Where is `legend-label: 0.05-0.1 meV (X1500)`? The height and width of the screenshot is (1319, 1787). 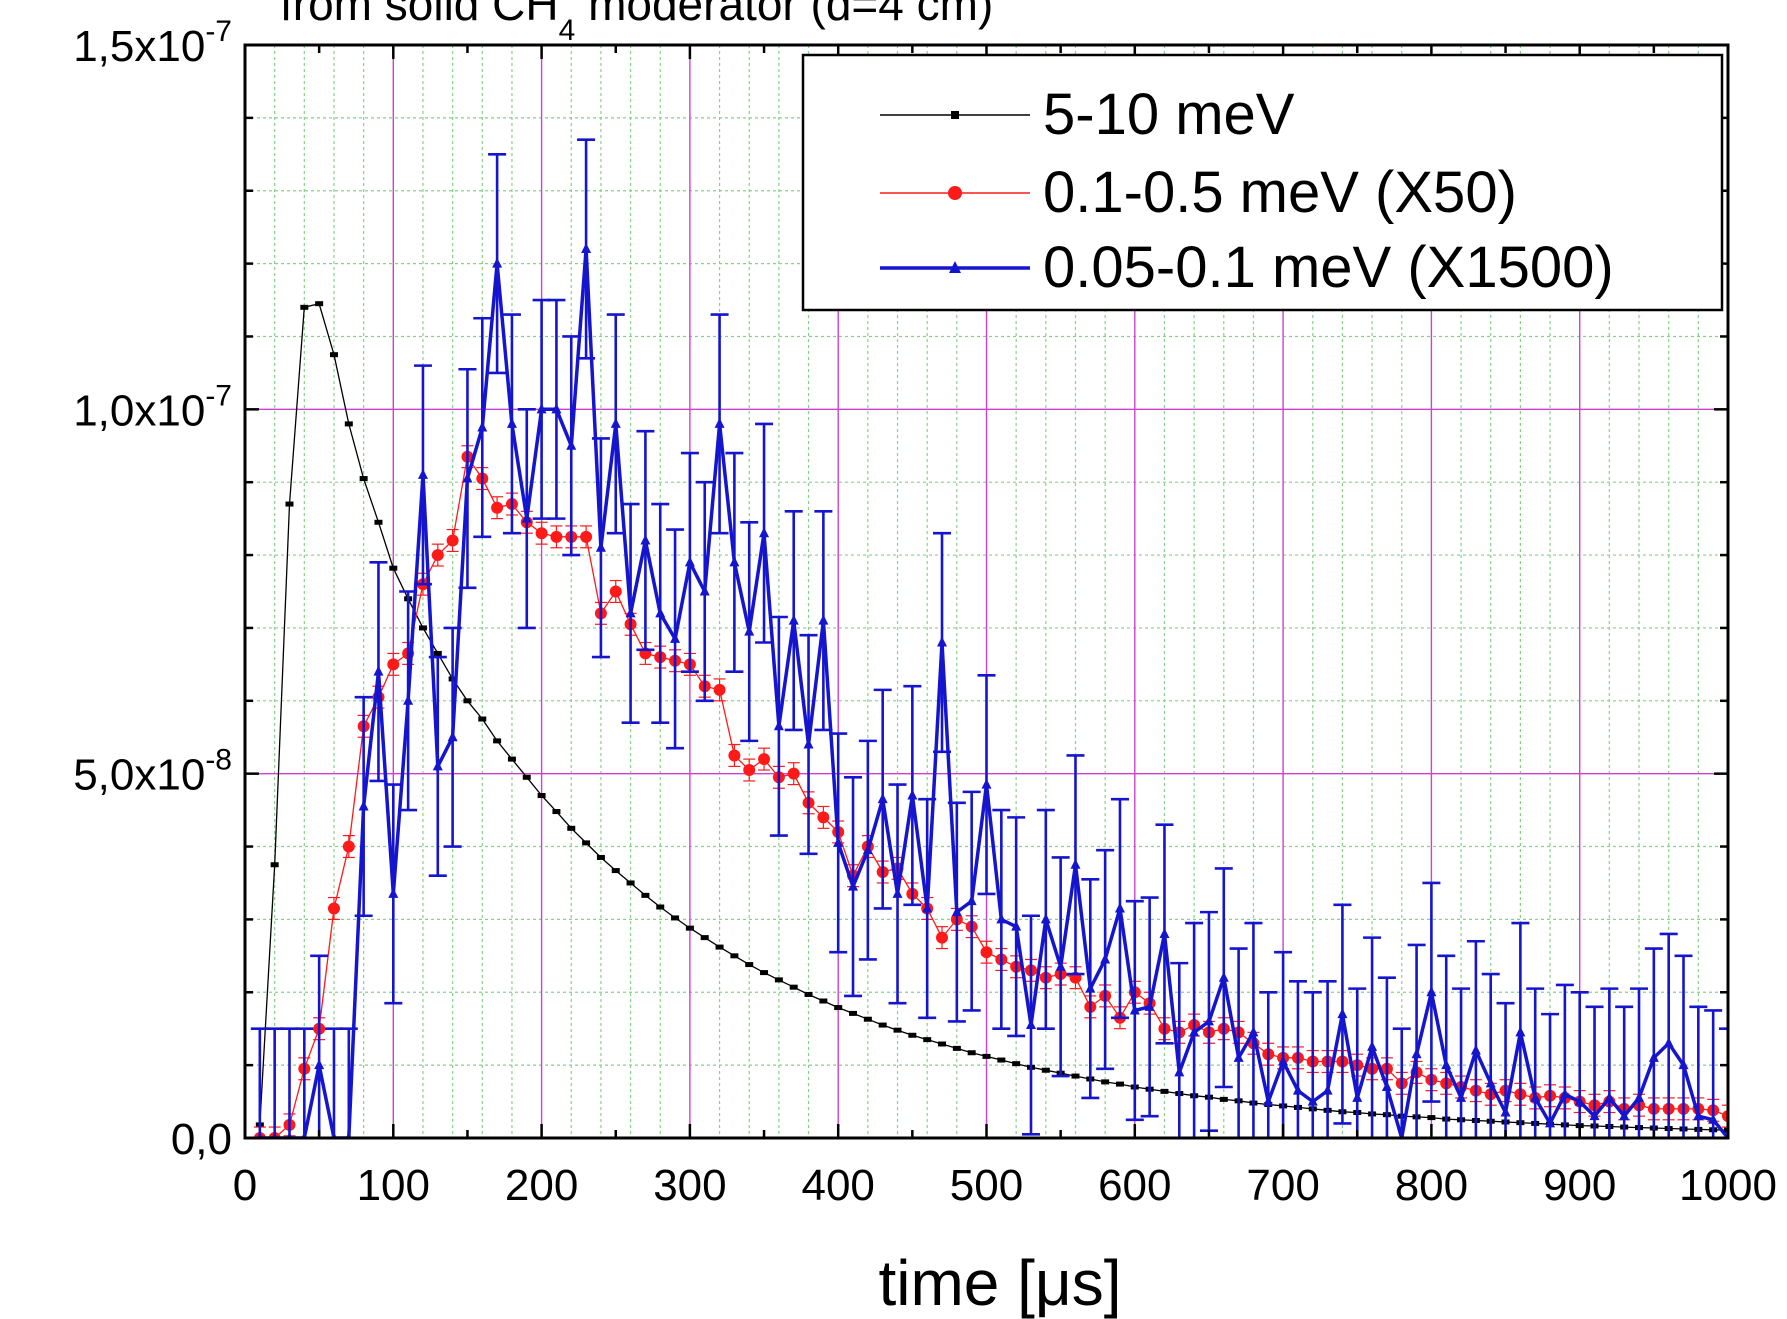 legend-label: 0.05-0.1 meV (X1500) is located at coordinates (1328, 267).